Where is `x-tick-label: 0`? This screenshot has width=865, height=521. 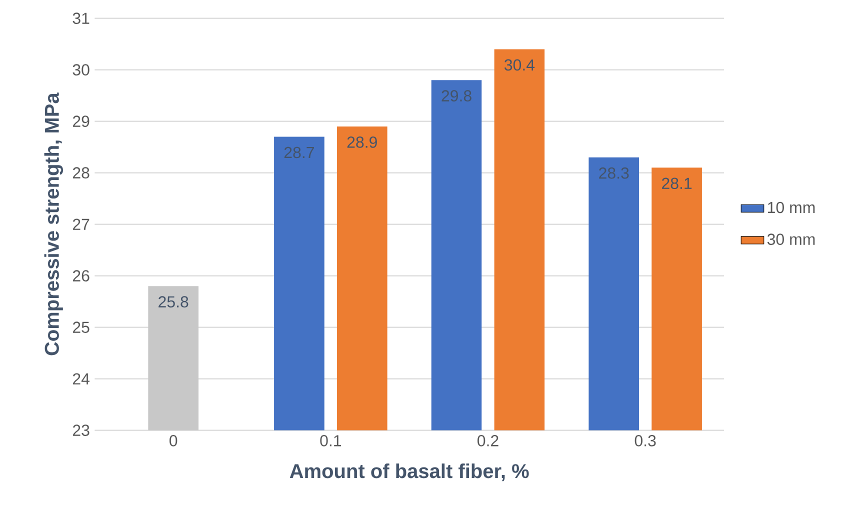 x-tick-label: 0 is located at coordinates (174, 440).